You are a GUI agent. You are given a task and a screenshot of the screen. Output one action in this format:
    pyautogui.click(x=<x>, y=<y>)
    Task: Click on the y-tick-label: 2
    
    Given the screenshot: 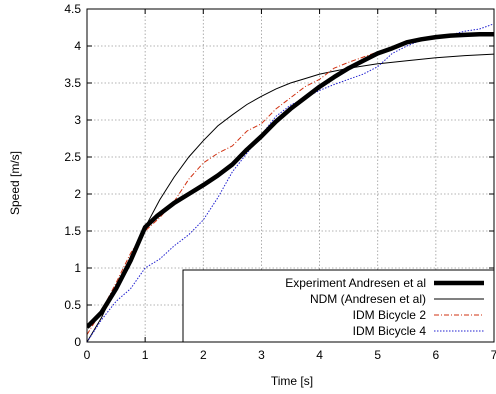 What is the action you would take?
    pyautogui.click(x=77, y=194)
    